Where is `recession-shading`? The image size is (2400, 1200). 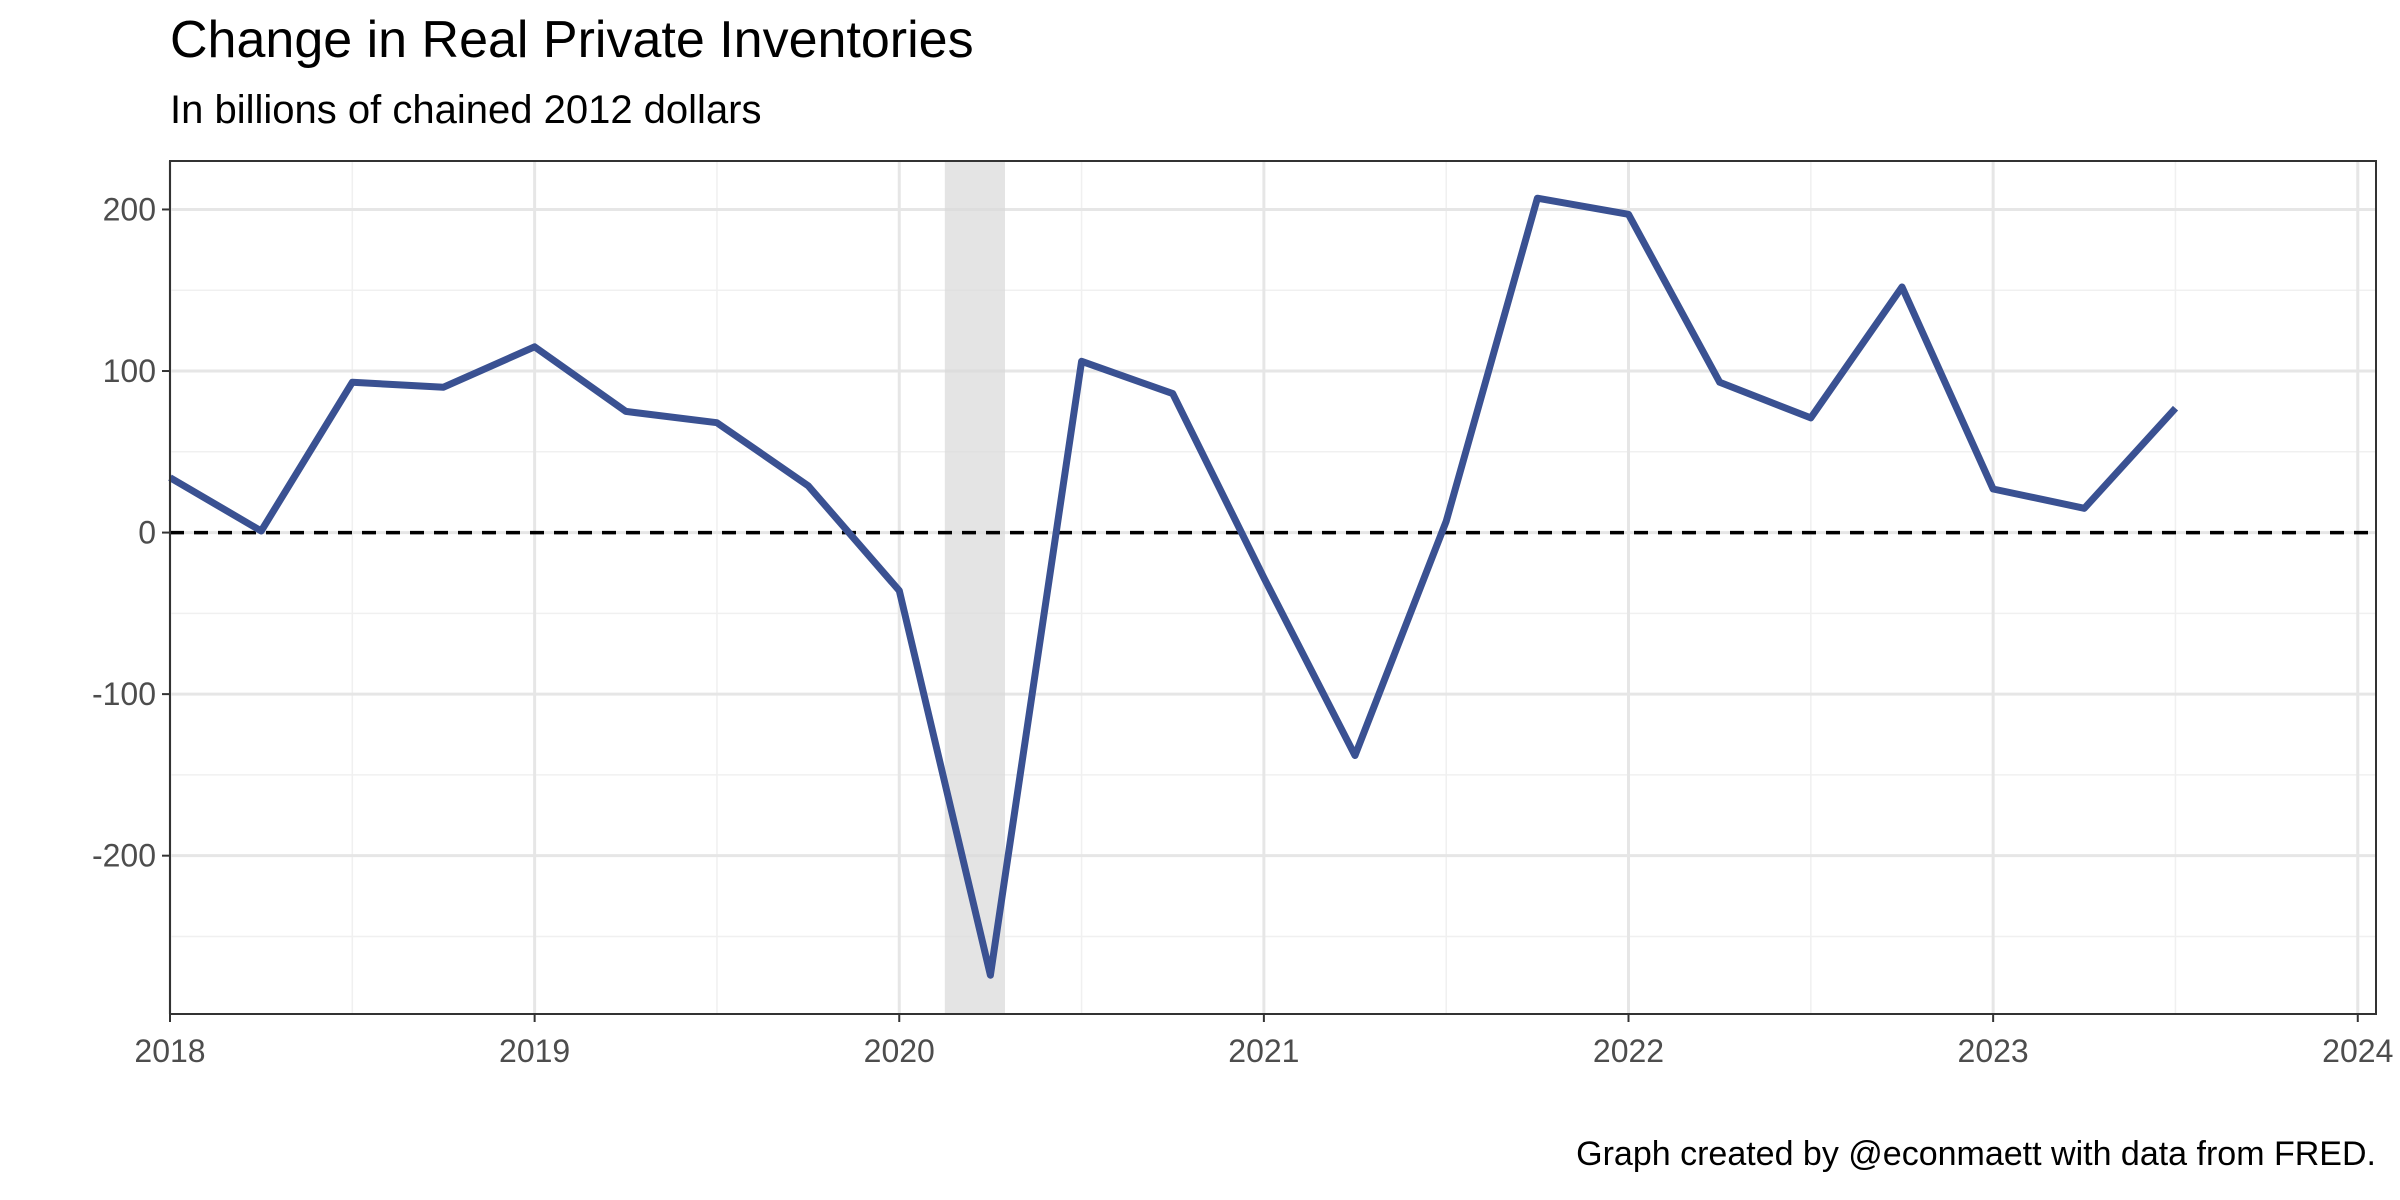 recession-shading is located at coordinates (974, 587).